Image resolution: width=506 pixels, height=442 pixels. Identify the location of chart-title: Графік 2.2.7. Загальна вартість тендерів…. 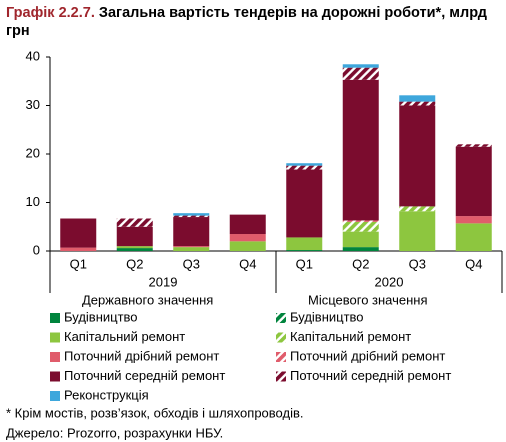
(253, 22).